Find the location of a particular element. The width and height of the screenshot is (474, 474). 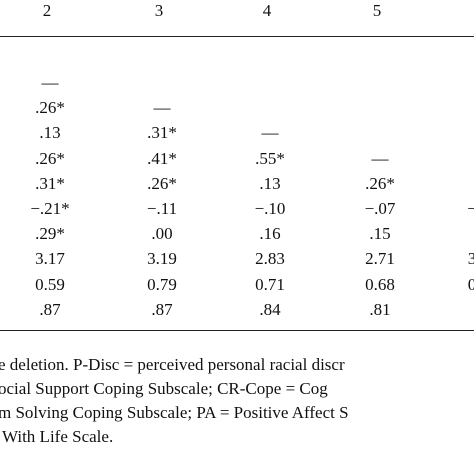

table-cell: 2.83 is located at coordinates (270, 259).